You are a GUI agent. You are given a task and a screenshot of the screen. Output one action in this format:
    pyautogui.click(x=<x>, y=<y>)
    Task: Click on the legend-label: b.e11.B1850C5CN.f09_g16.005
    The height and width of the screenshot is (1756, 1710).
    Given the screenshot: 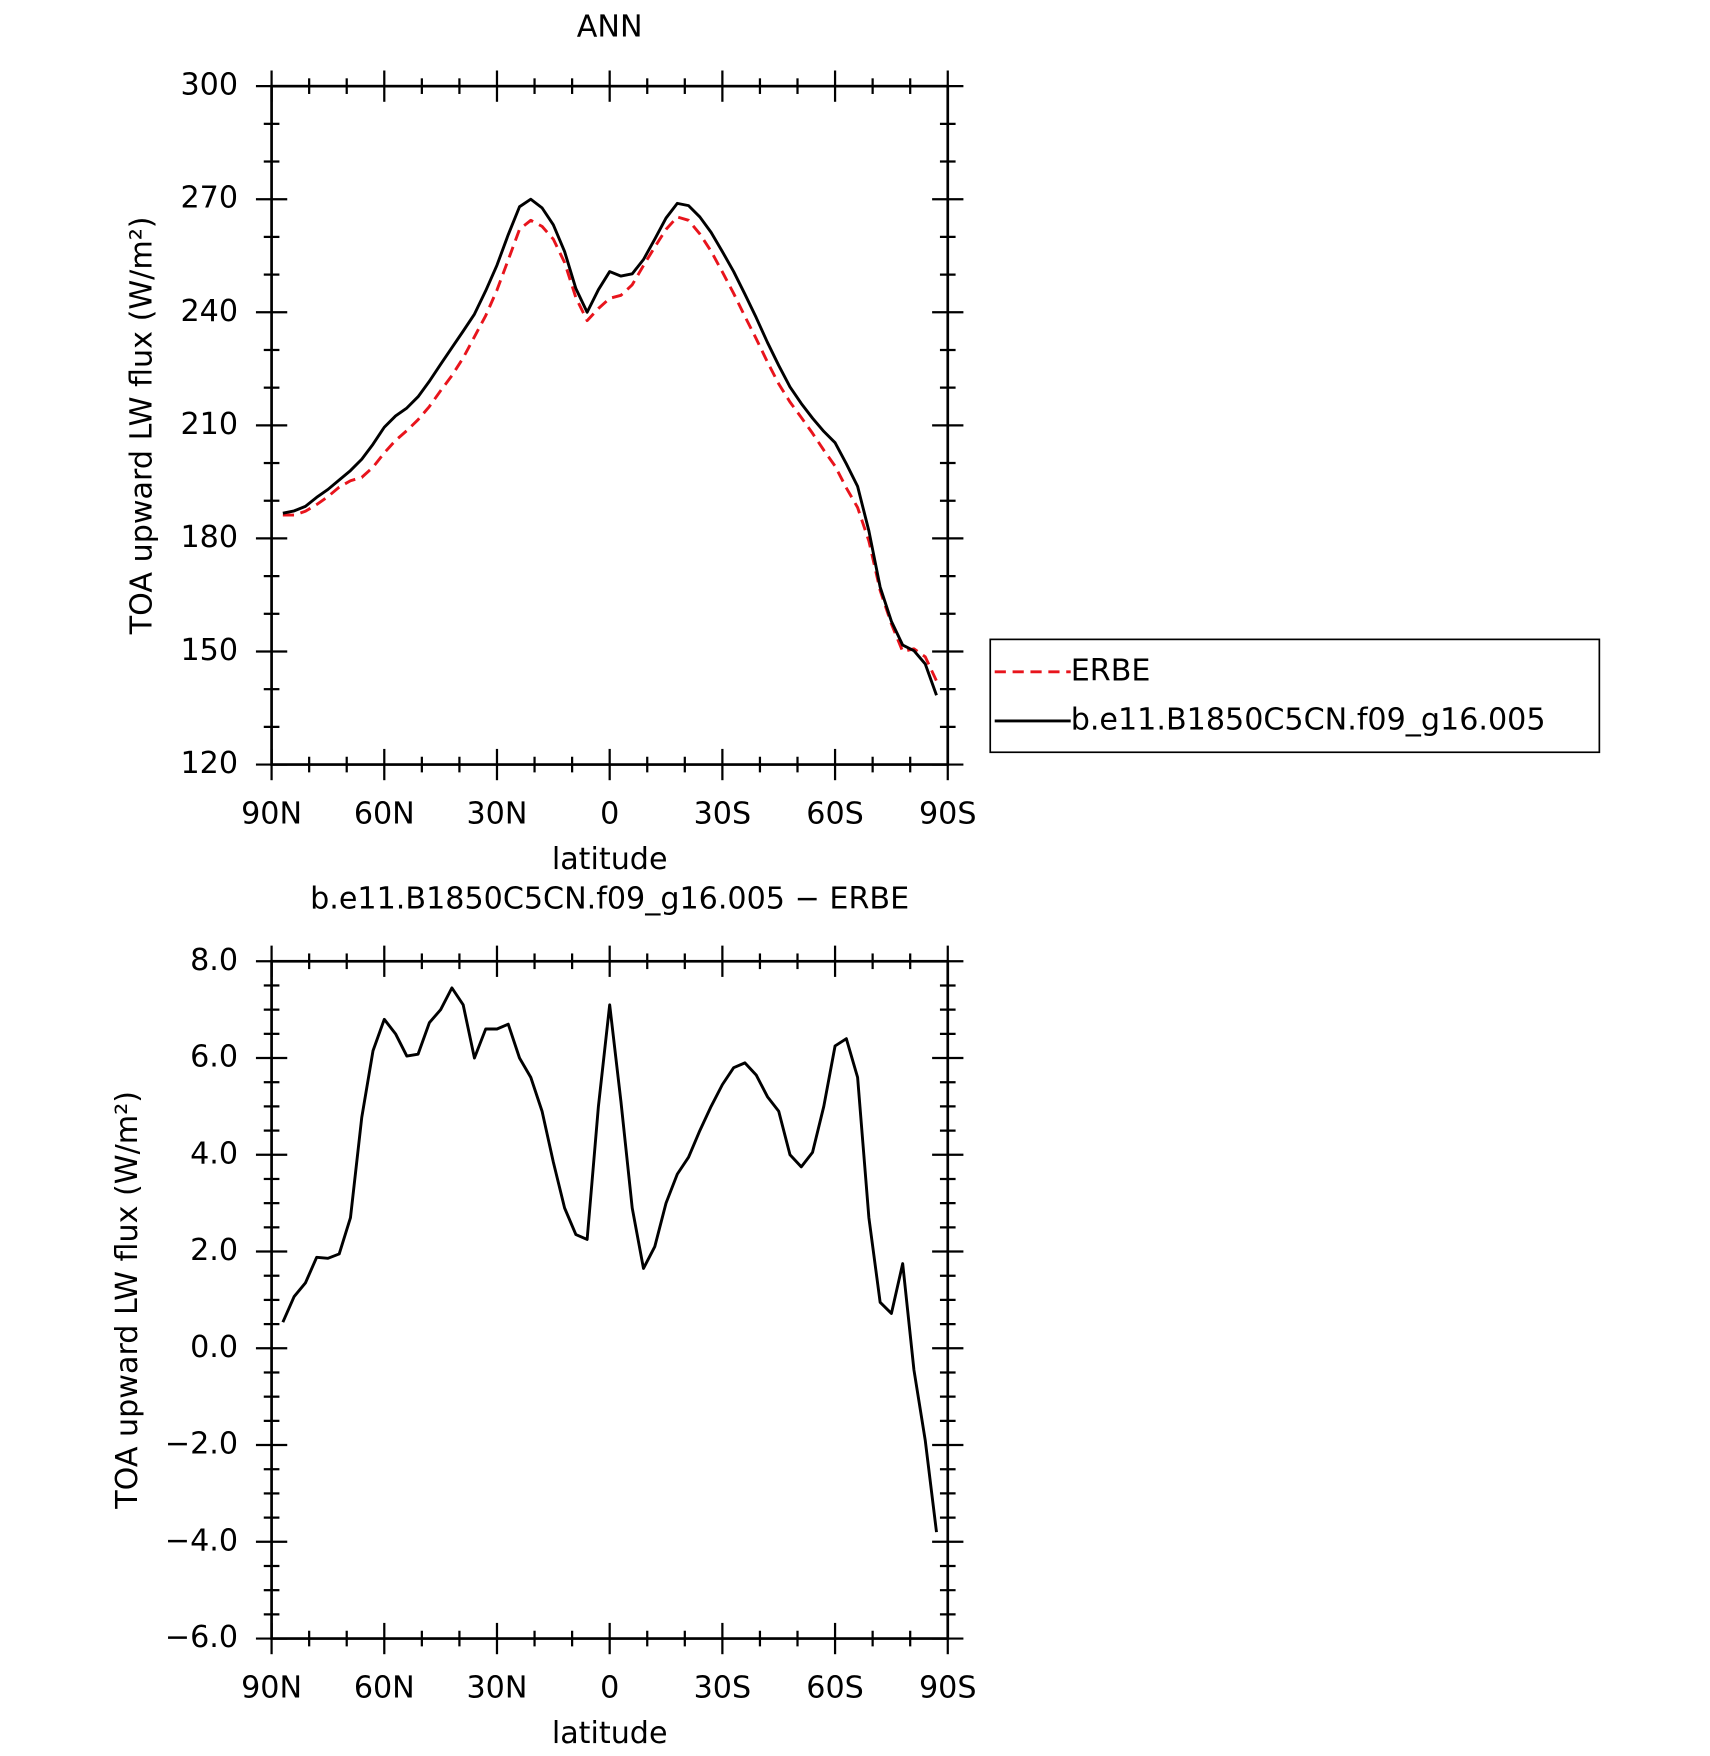 What is the action you would take?
    pyautogui.click(x=1308, y=719)
    